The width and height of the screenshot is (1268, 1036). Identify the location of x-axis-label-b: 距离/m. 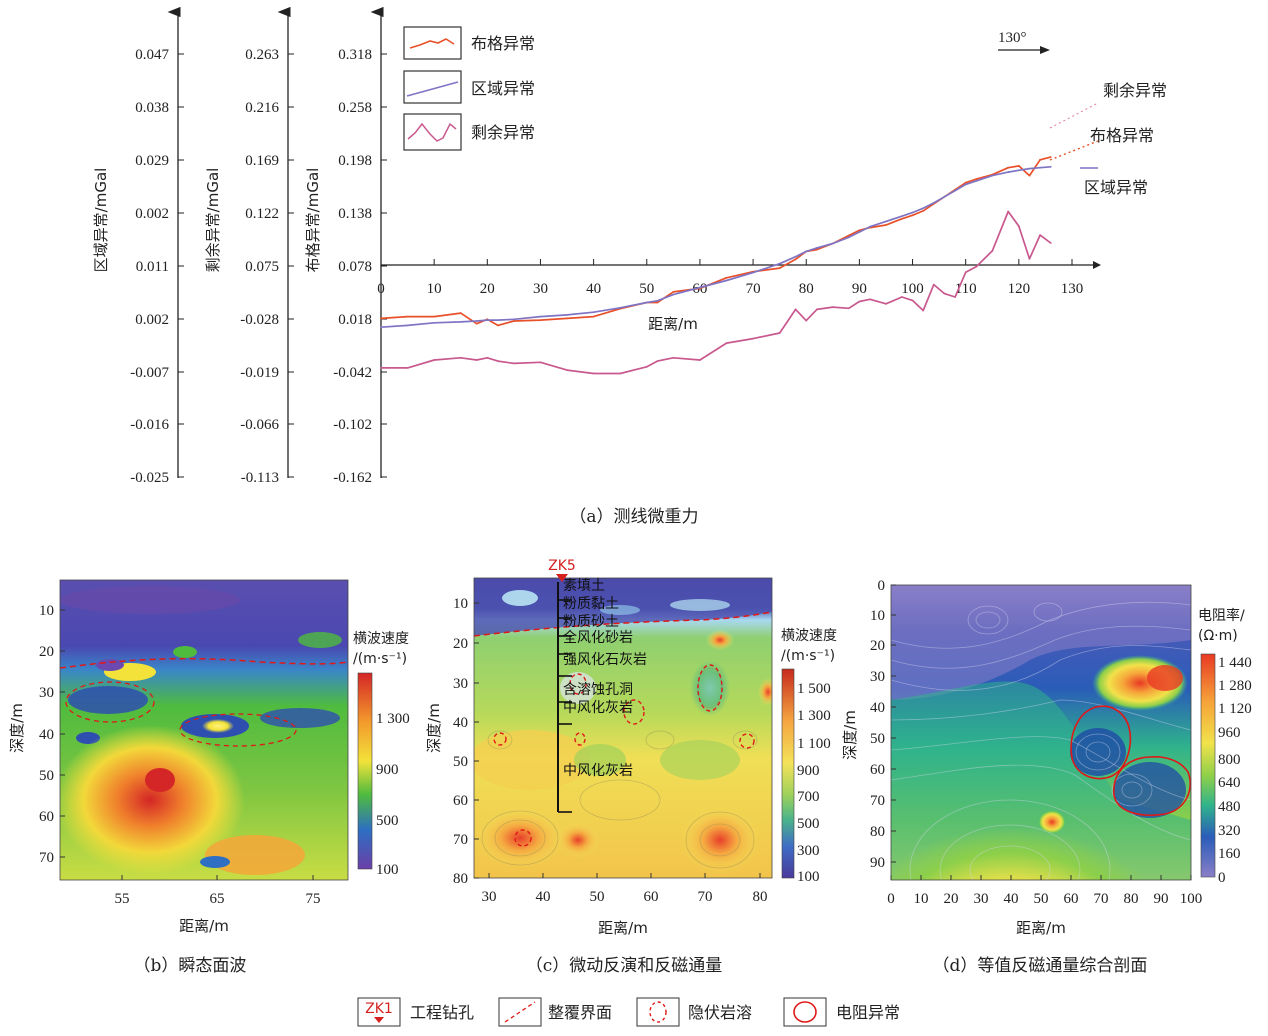
(204, 926).